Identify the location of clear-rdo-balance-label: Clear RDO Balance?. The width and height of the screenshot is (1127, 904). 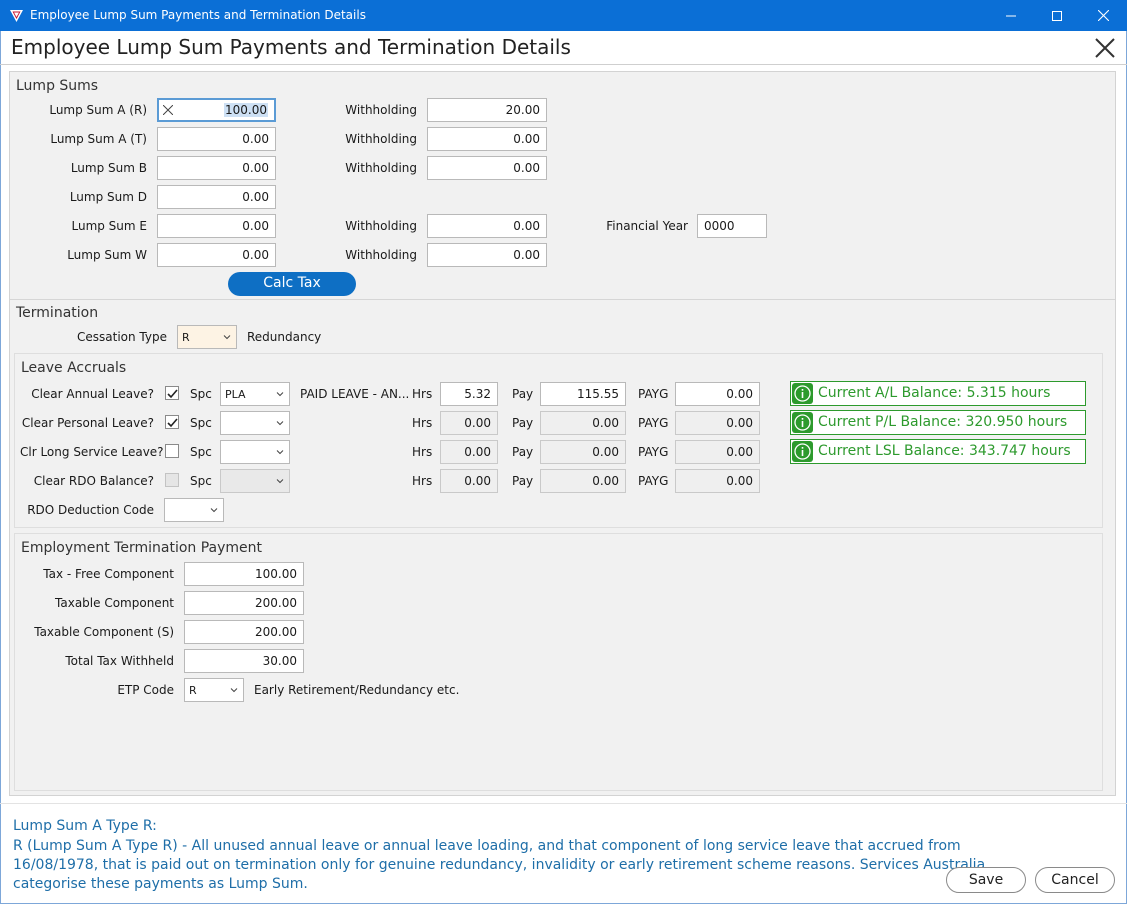
(93, 481).